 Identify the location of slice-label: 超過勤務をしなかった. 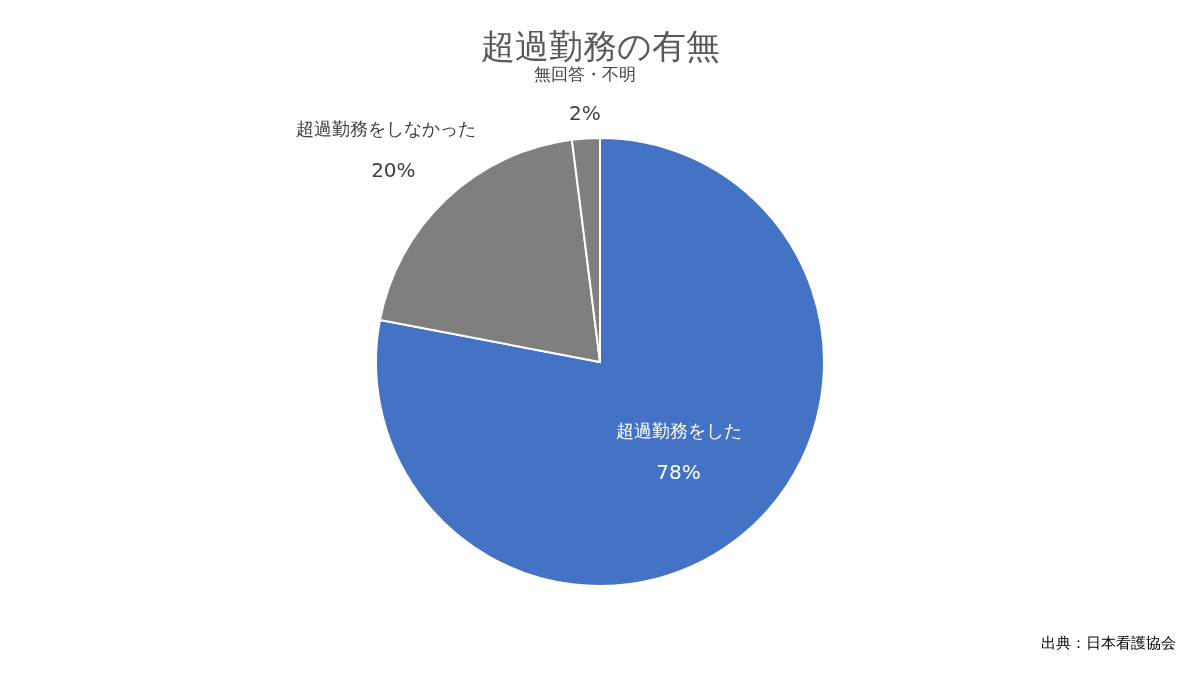
(385, 128).